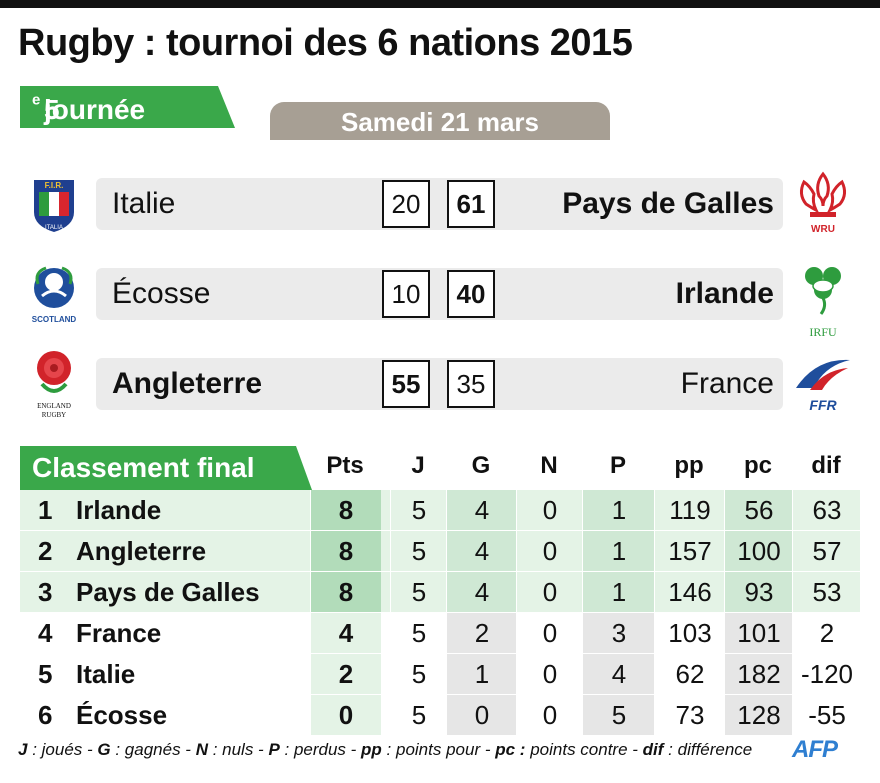  I want to click on home-score: 20, so click(406, 204).